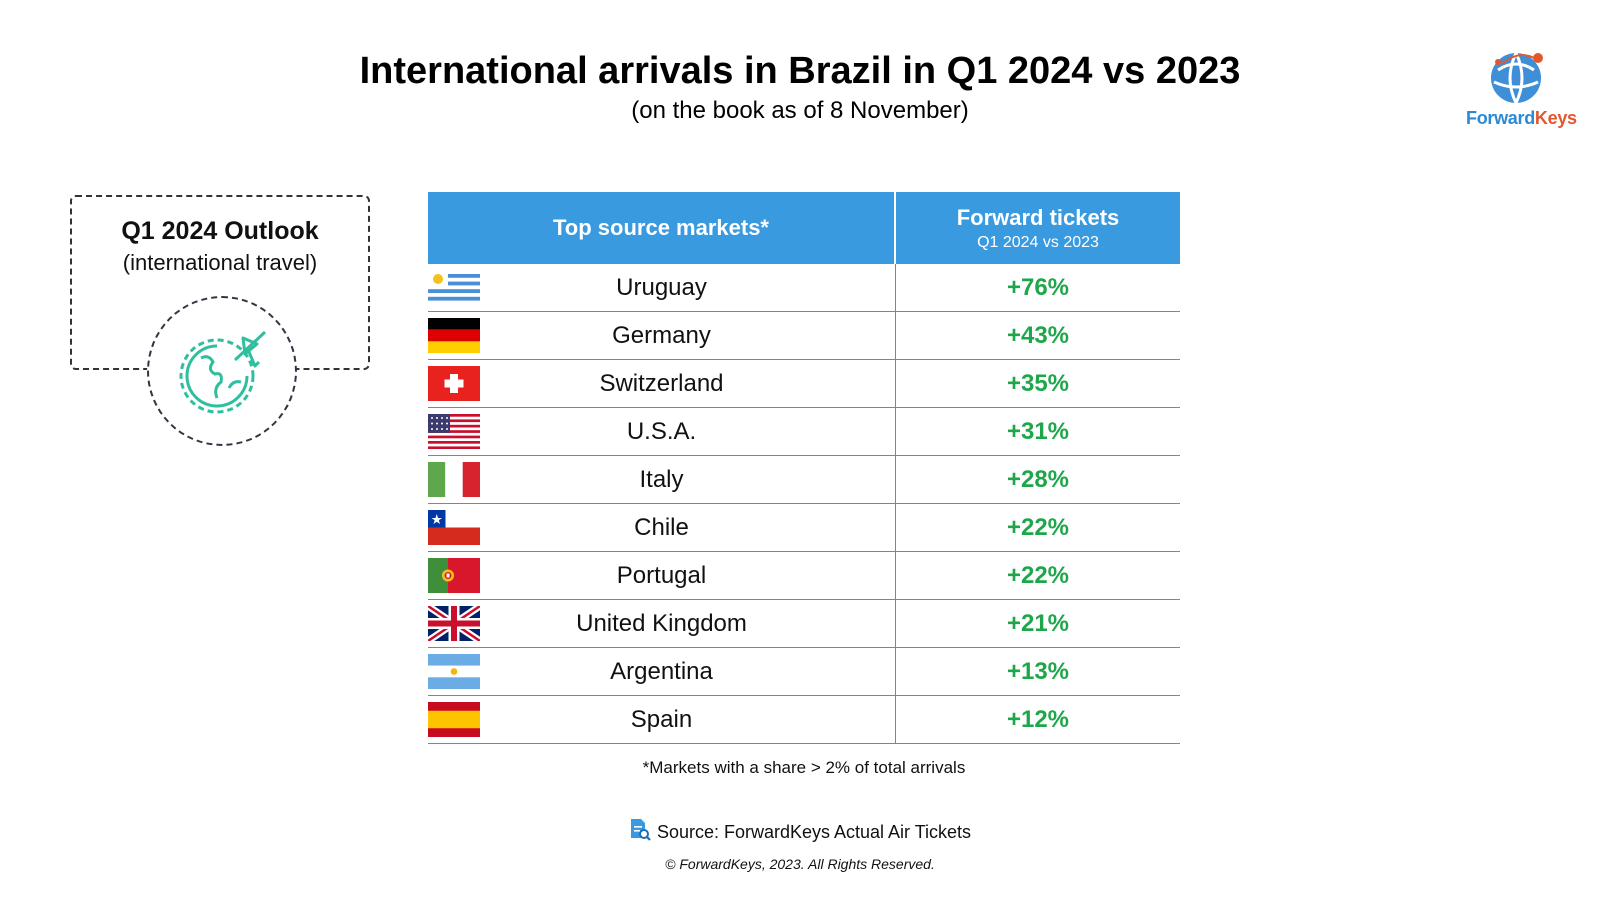  What do you see at coordinates (454, 383) in the screenshot?
I see `switzerland-flag-icon` at bounding box center [454, 383].